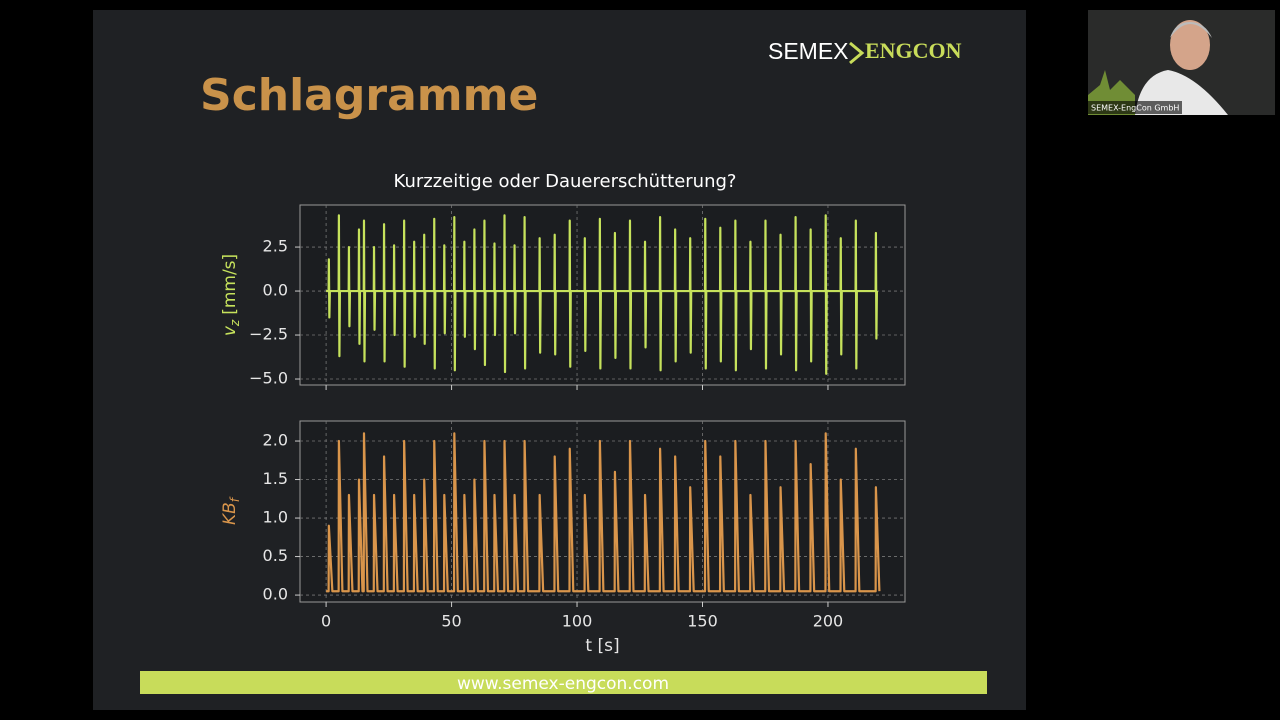 This screenshot has width=1280, height=720. I want to click on footer-bar, so click(563, 682).